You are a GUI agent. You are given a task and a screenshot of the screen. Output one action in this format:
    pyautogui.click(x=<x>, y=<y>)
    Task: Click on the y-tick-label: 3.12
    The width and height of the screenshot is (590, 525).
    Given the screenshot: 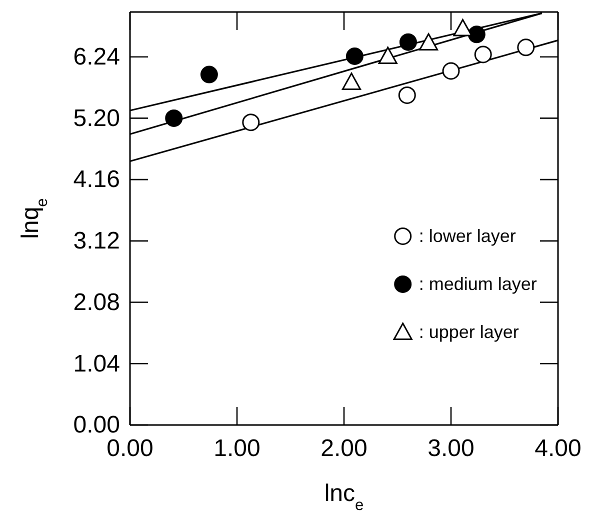 What is the action you would take?
    pyautogui.click(x=96, y=241)
    